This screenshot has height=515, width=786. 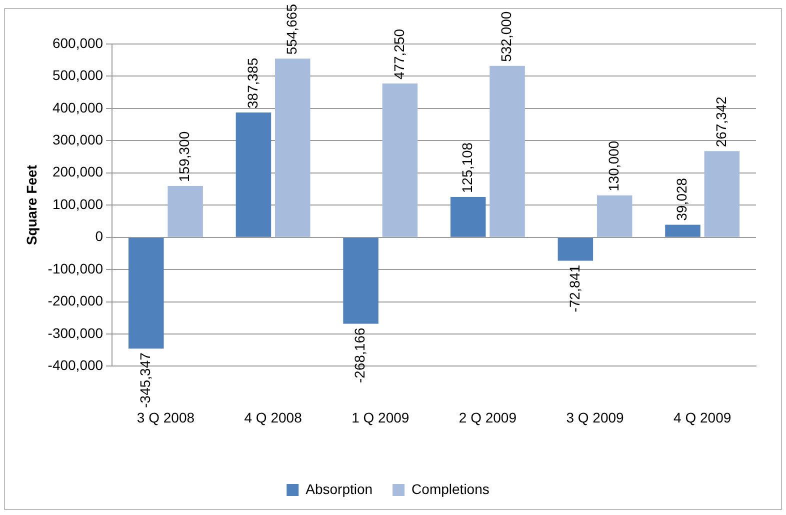 I want to click on y-tick-label: 500,000, so click(x=78, y=75).